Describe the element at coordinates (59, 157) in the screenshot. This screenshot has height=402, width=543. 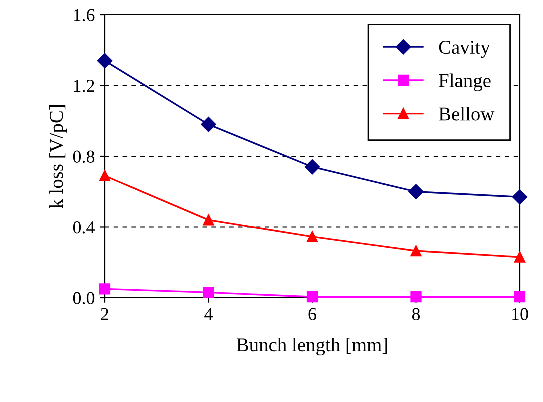
I see `y-axis-title: k loss [V/pC]` at that location.